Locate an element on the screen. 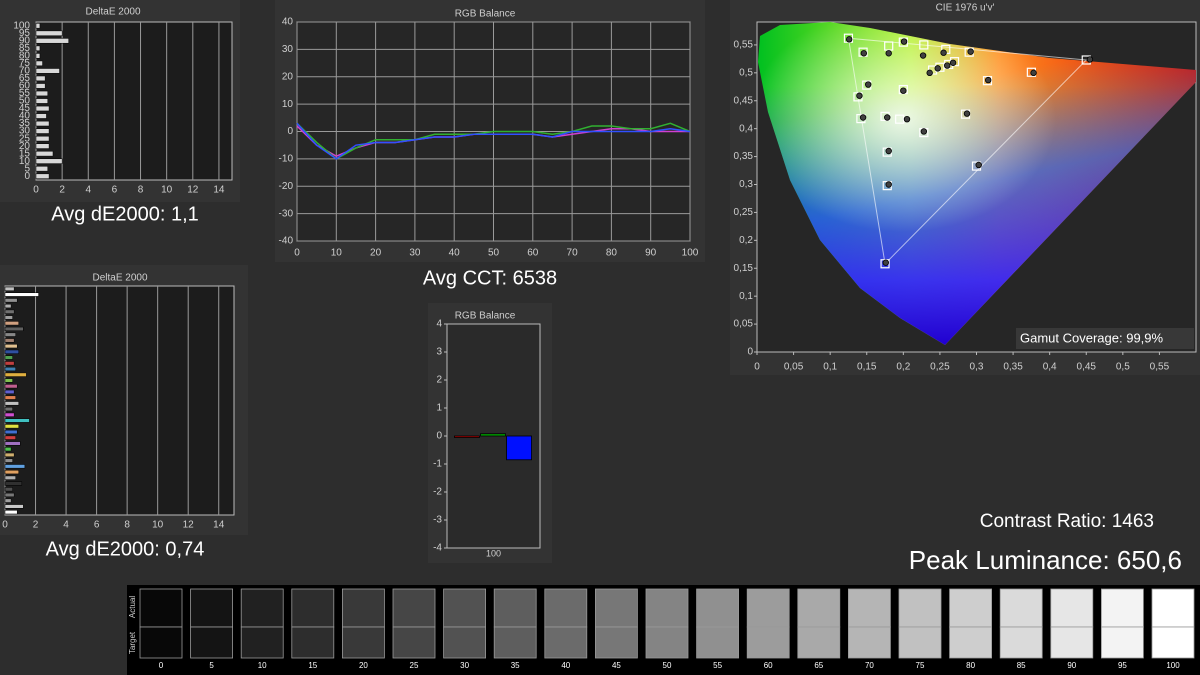  y-tick-label: 40 is located at coordinates (288, 22).